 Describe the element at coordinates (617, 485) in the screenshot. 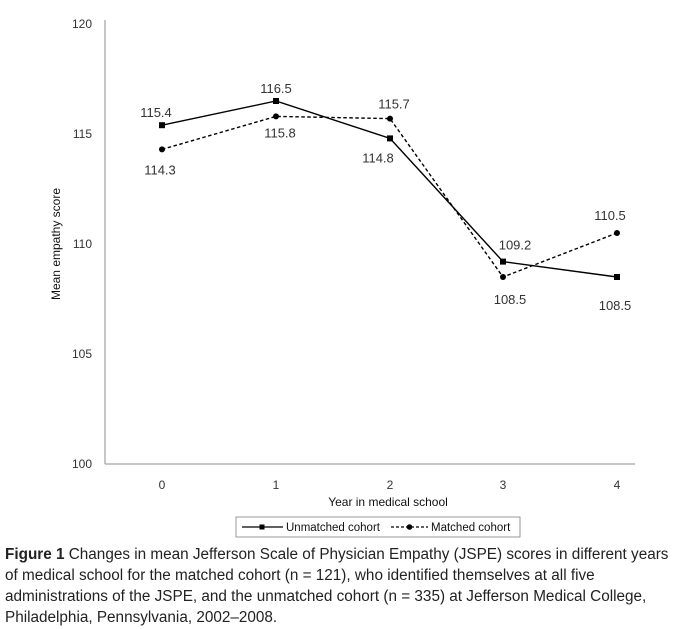

I see `x-tick-label: 4` at that location.